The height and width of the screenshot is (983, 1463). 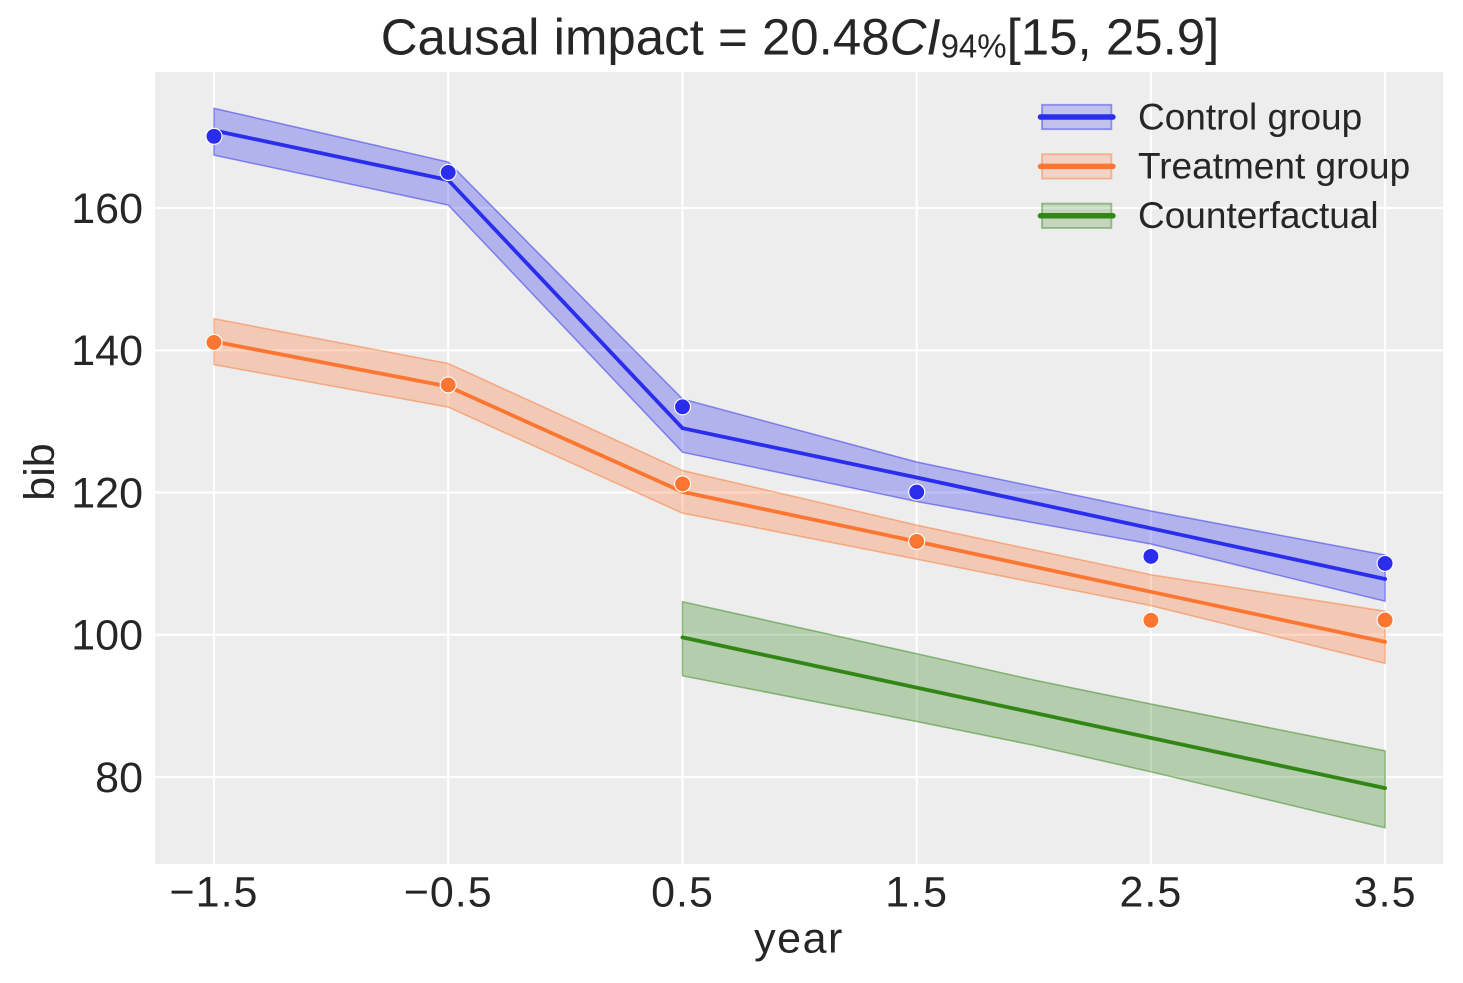 What do you see at coordinates (1250, 116) in the screenshot?
I see `svg-text: Control group` at bounding box center [1250, 116].